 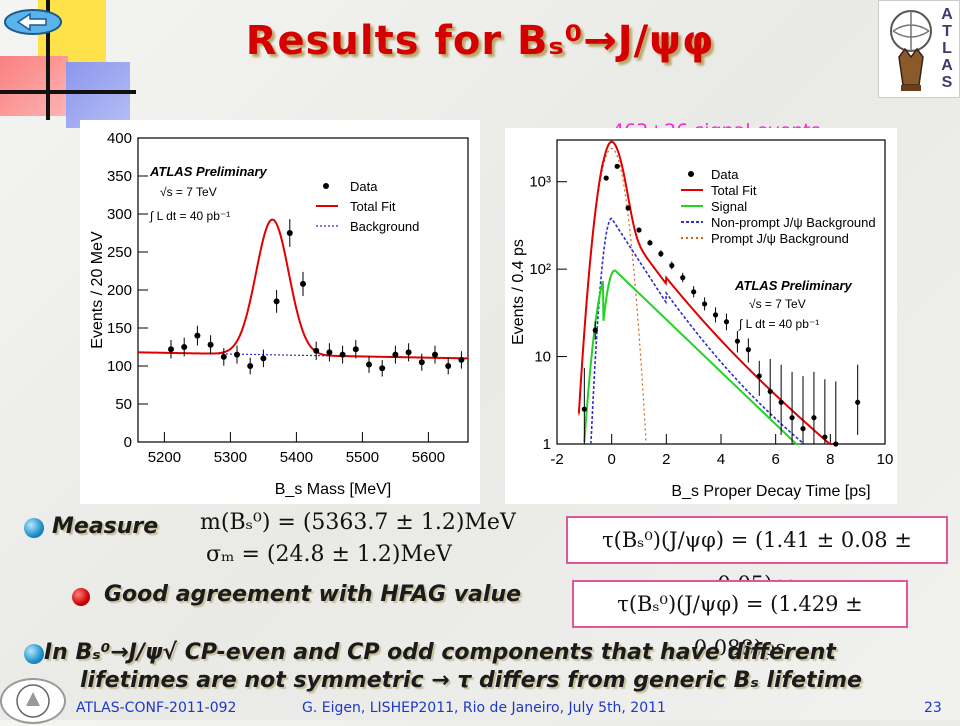 What do you see at coordinates (721, 459) in the screenshot?
I see `x-tick-label: 4` at bounding box center [721, 459].